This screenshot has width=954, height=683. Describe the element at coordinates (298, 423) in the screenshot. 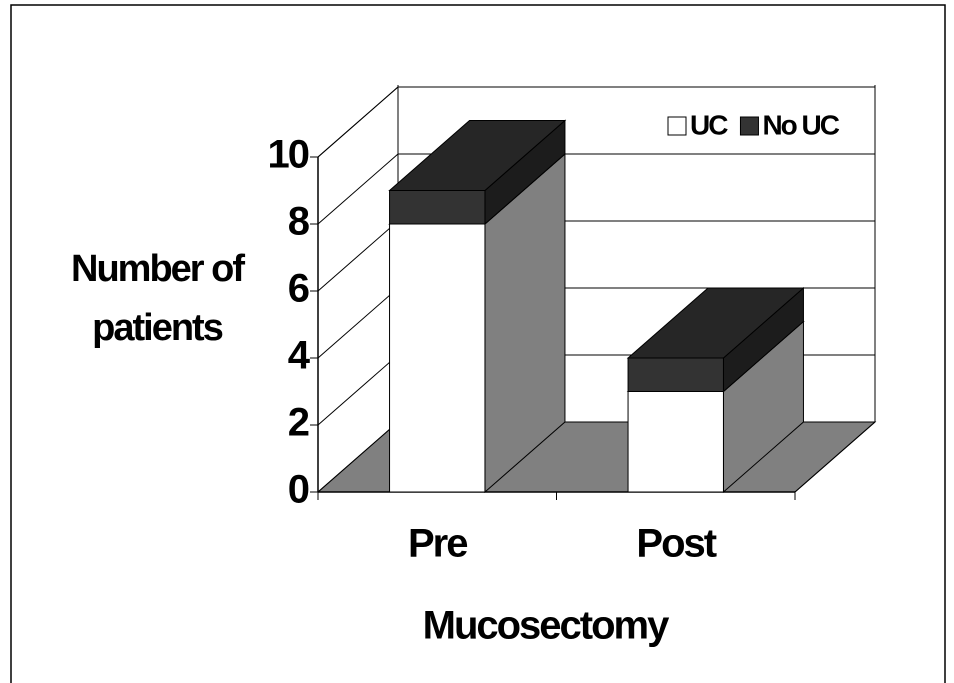

I see `y-tick-label: 2` at that location.